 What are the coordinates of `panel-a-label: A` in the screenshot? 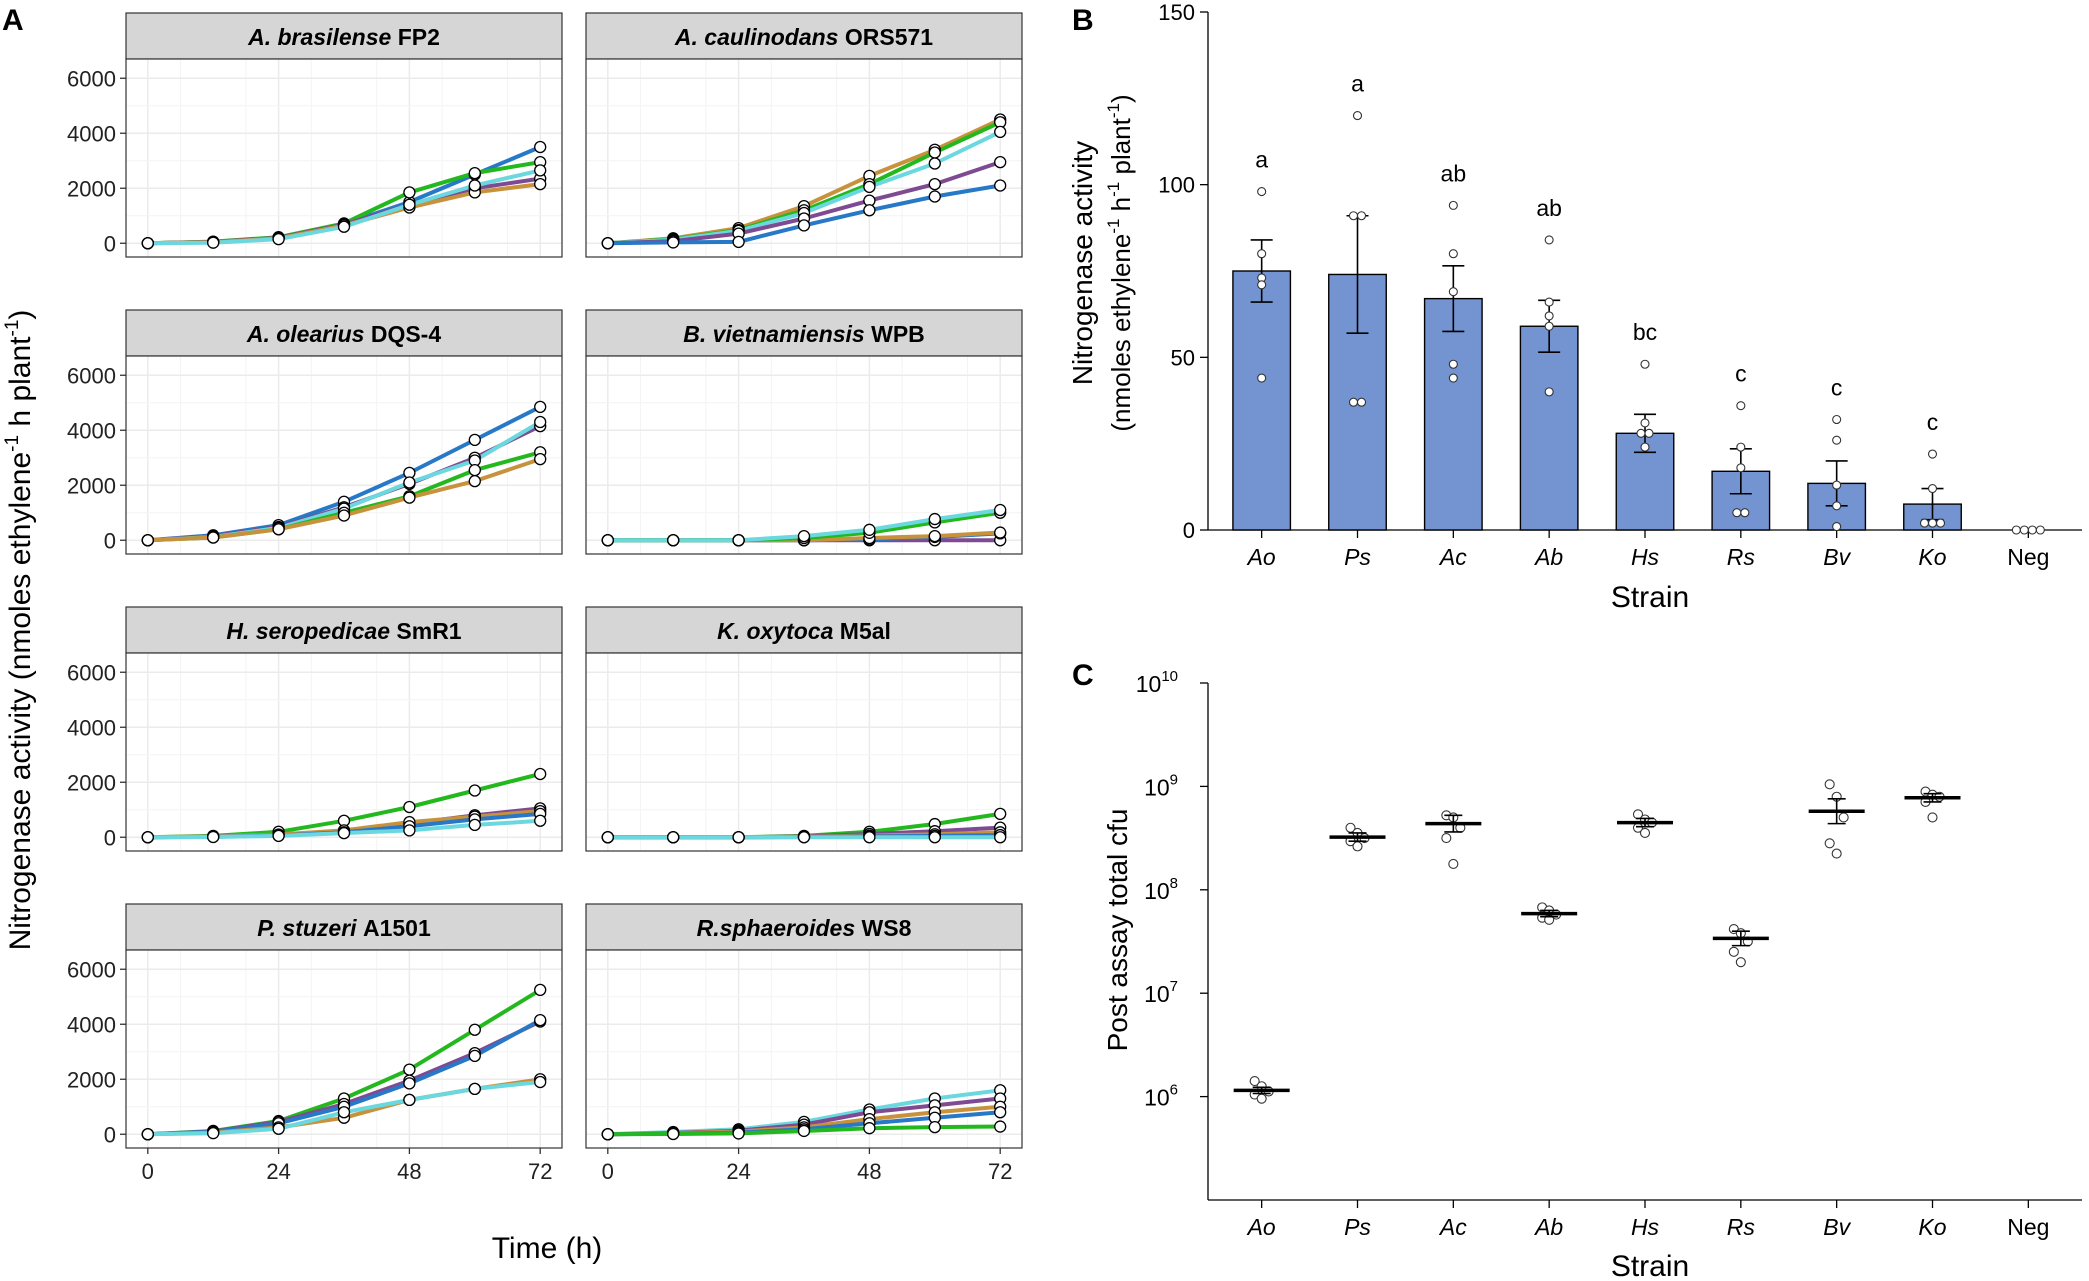 It's located at (13, 20).